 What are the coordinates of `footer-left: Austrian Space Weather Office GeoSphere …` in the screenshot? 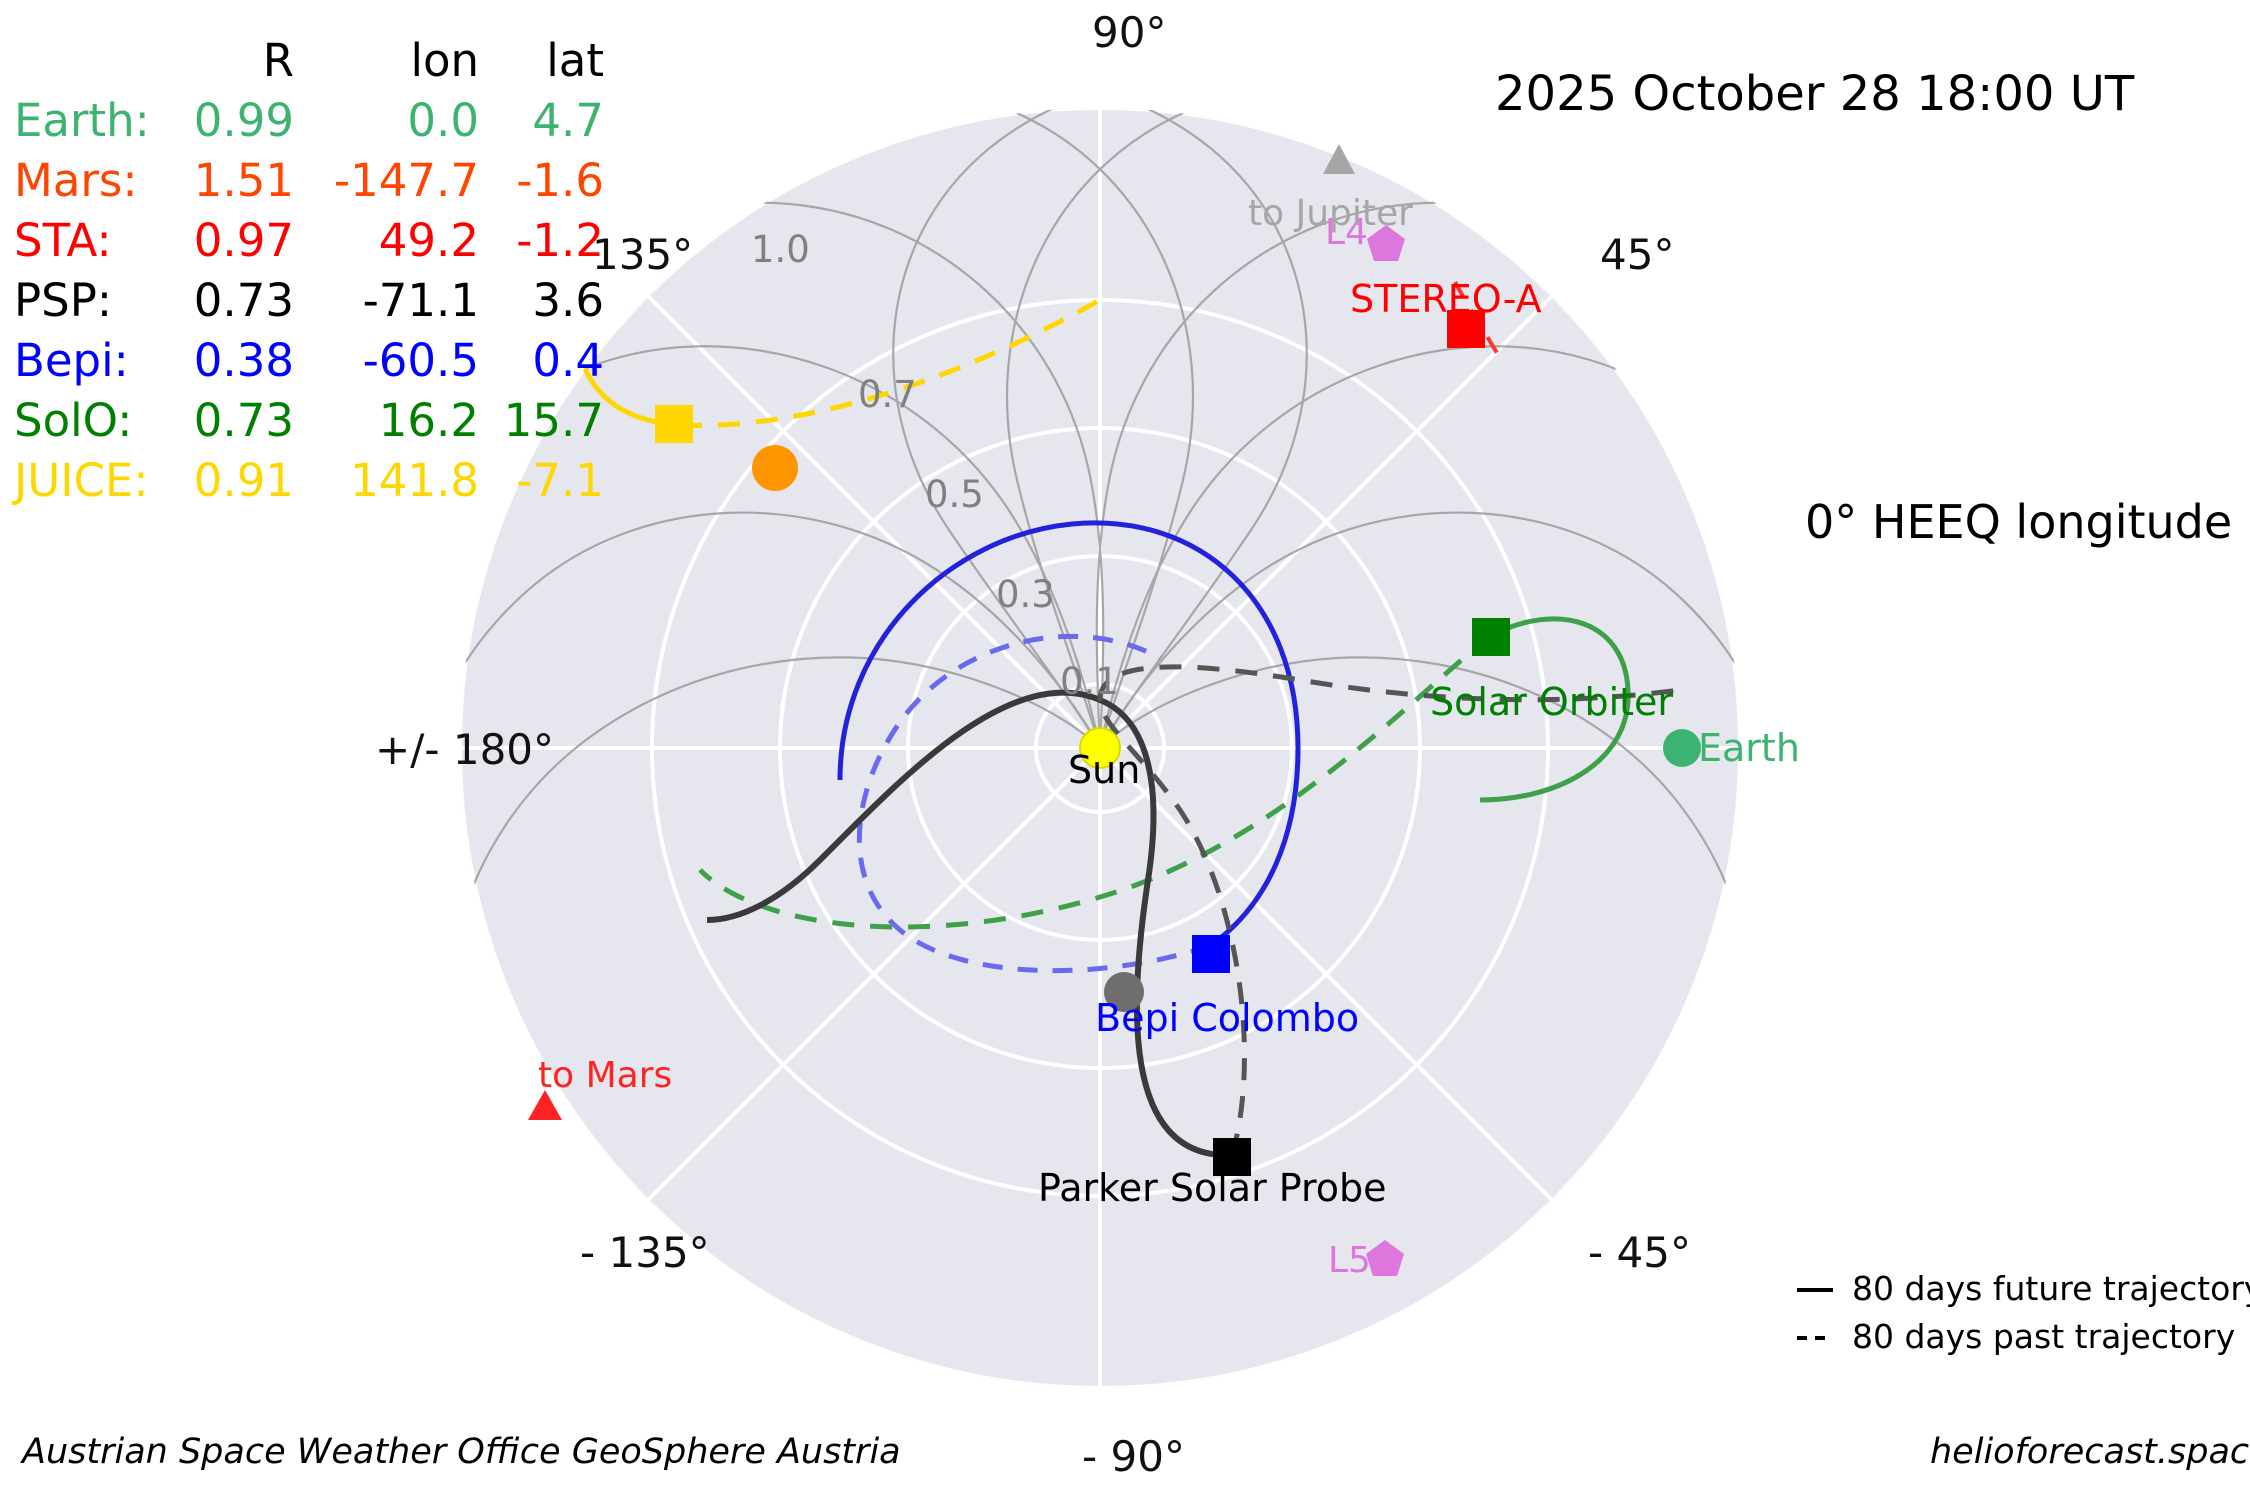 It's located at (461, 1452).